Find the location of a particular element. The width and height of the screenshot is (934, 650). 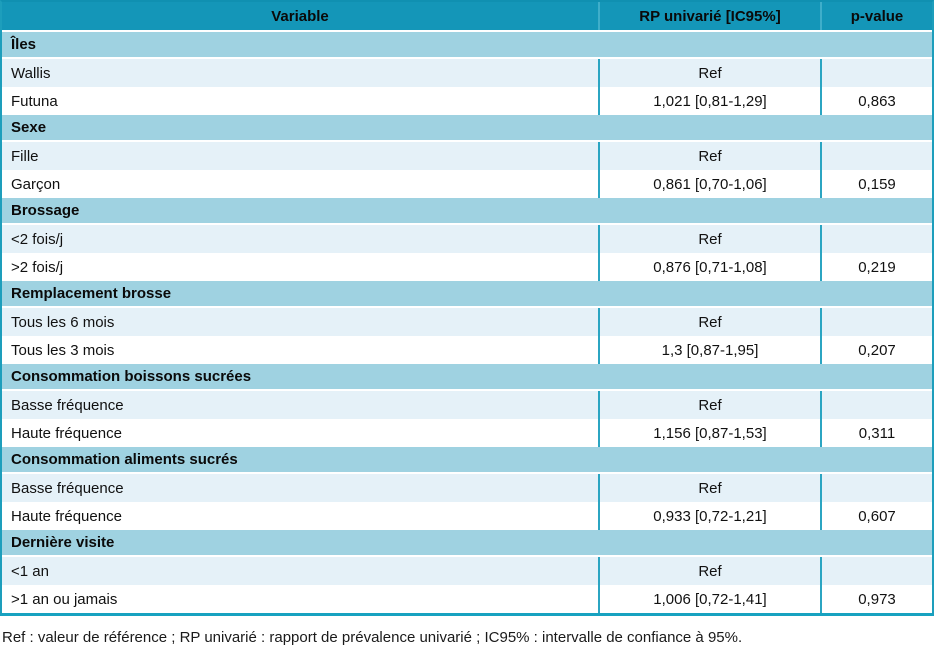

data-row: <1 an Ref is located at coordinates (467, 571).